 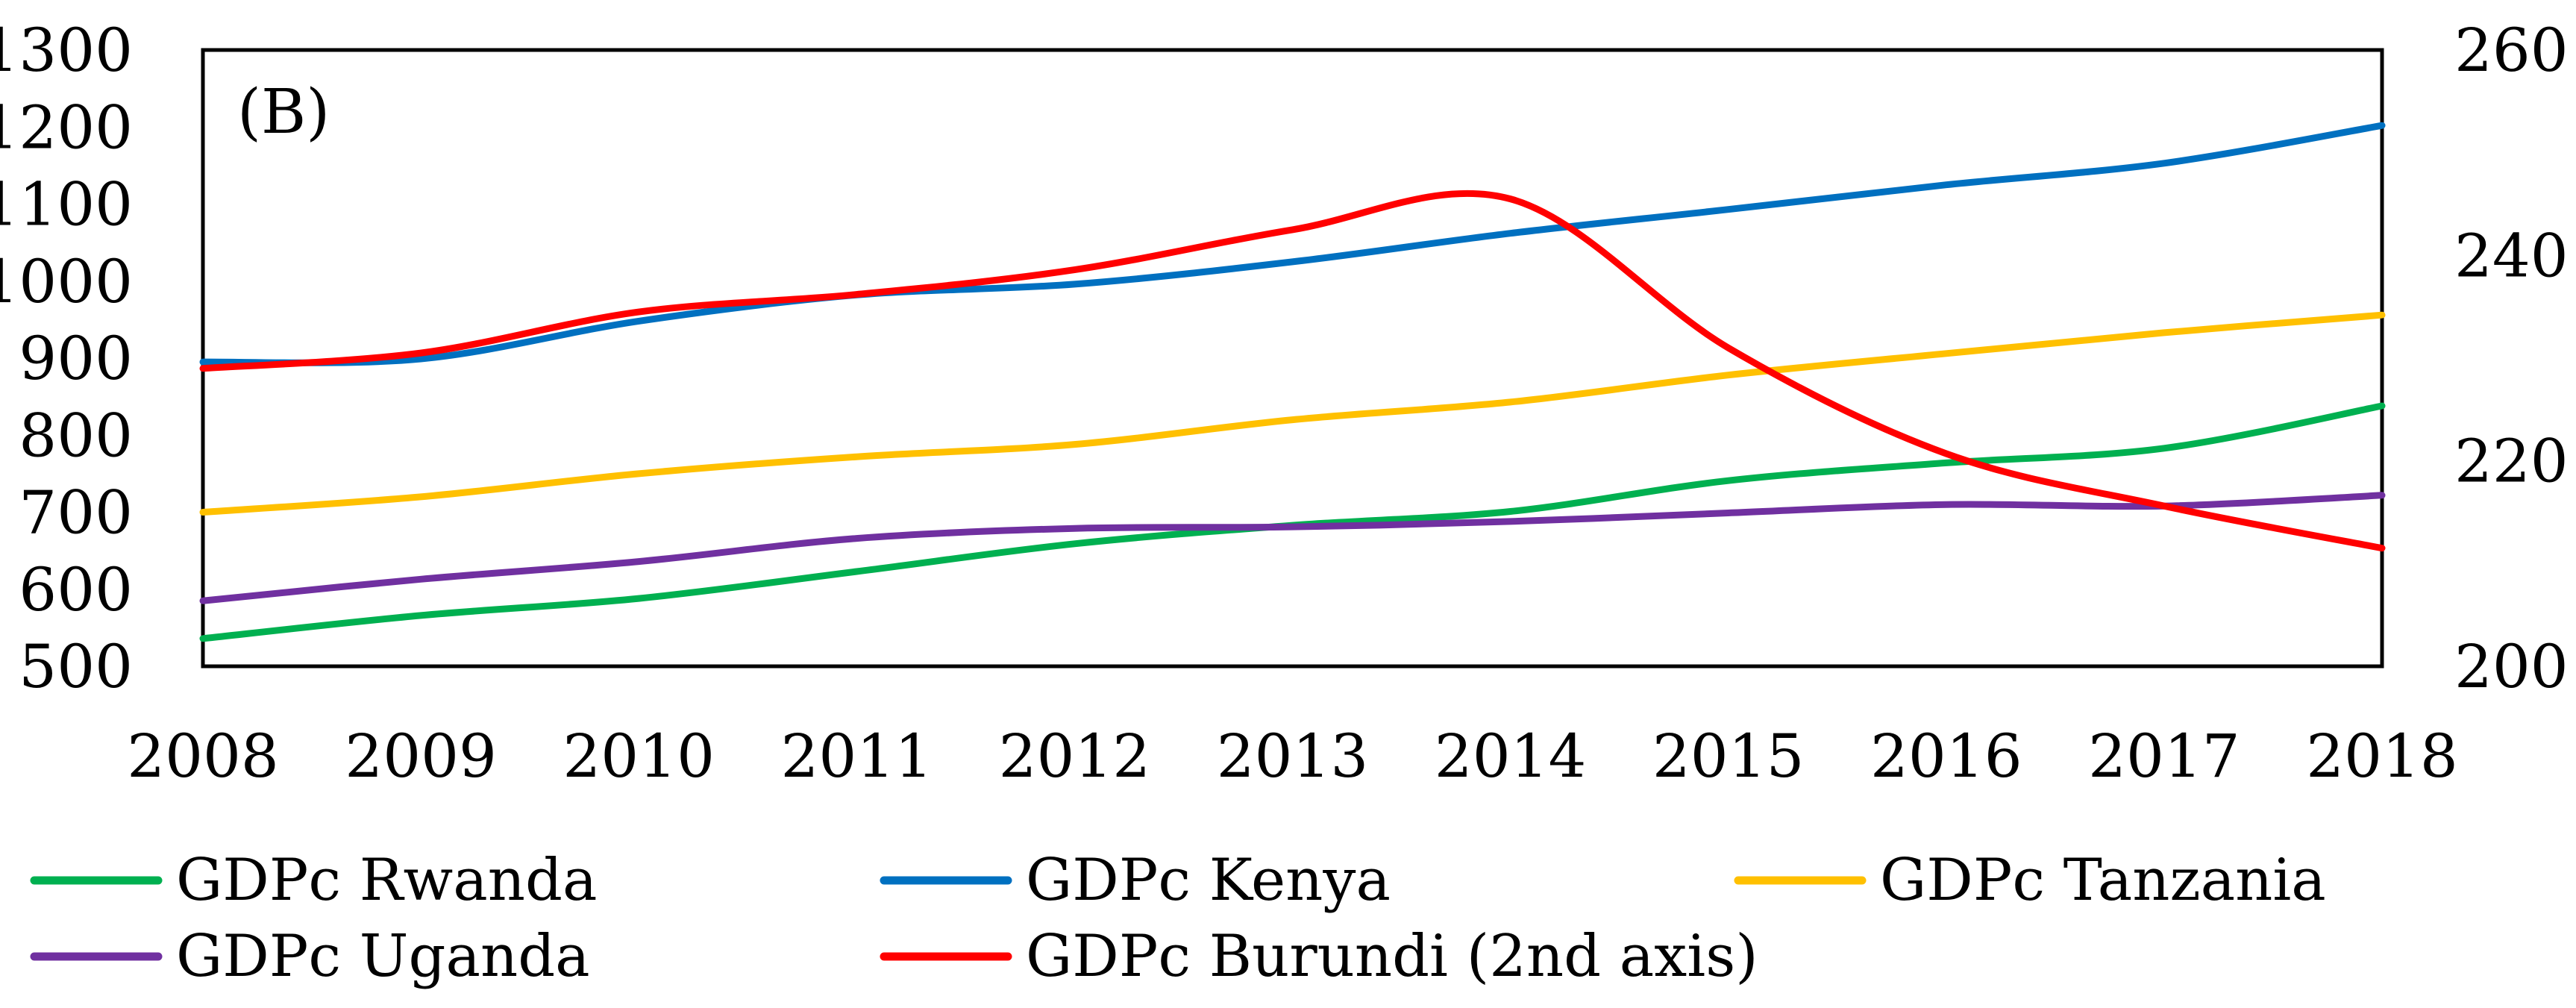 What do you see at coordinates (1292, 548) in the screenshot?
I see `series-line-gdpc-uganda` at bounding box center [1292, 548].